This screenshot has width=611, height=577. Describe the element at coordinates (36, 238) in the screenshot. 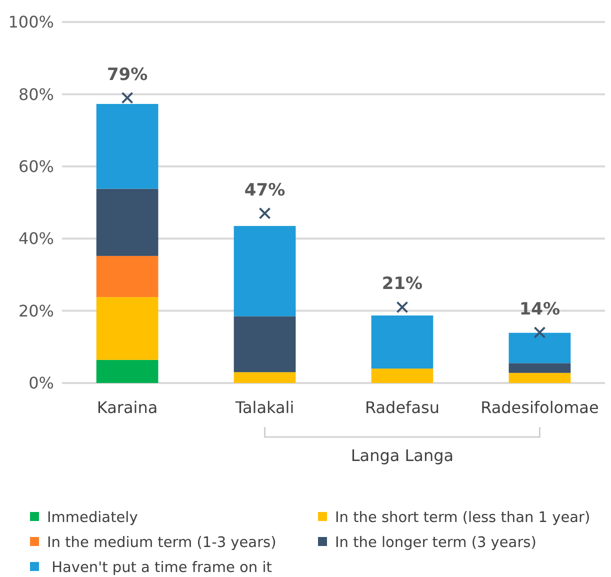

I see `y-tick-label: 40%` at that location.